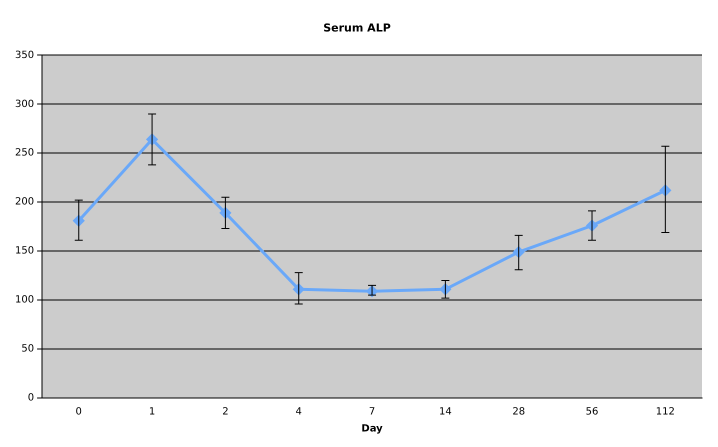 The image size is (718, 447). Describe the element at coordinates (24, 251) in the screenshot. I see `y-tick-label: 150` at that location.